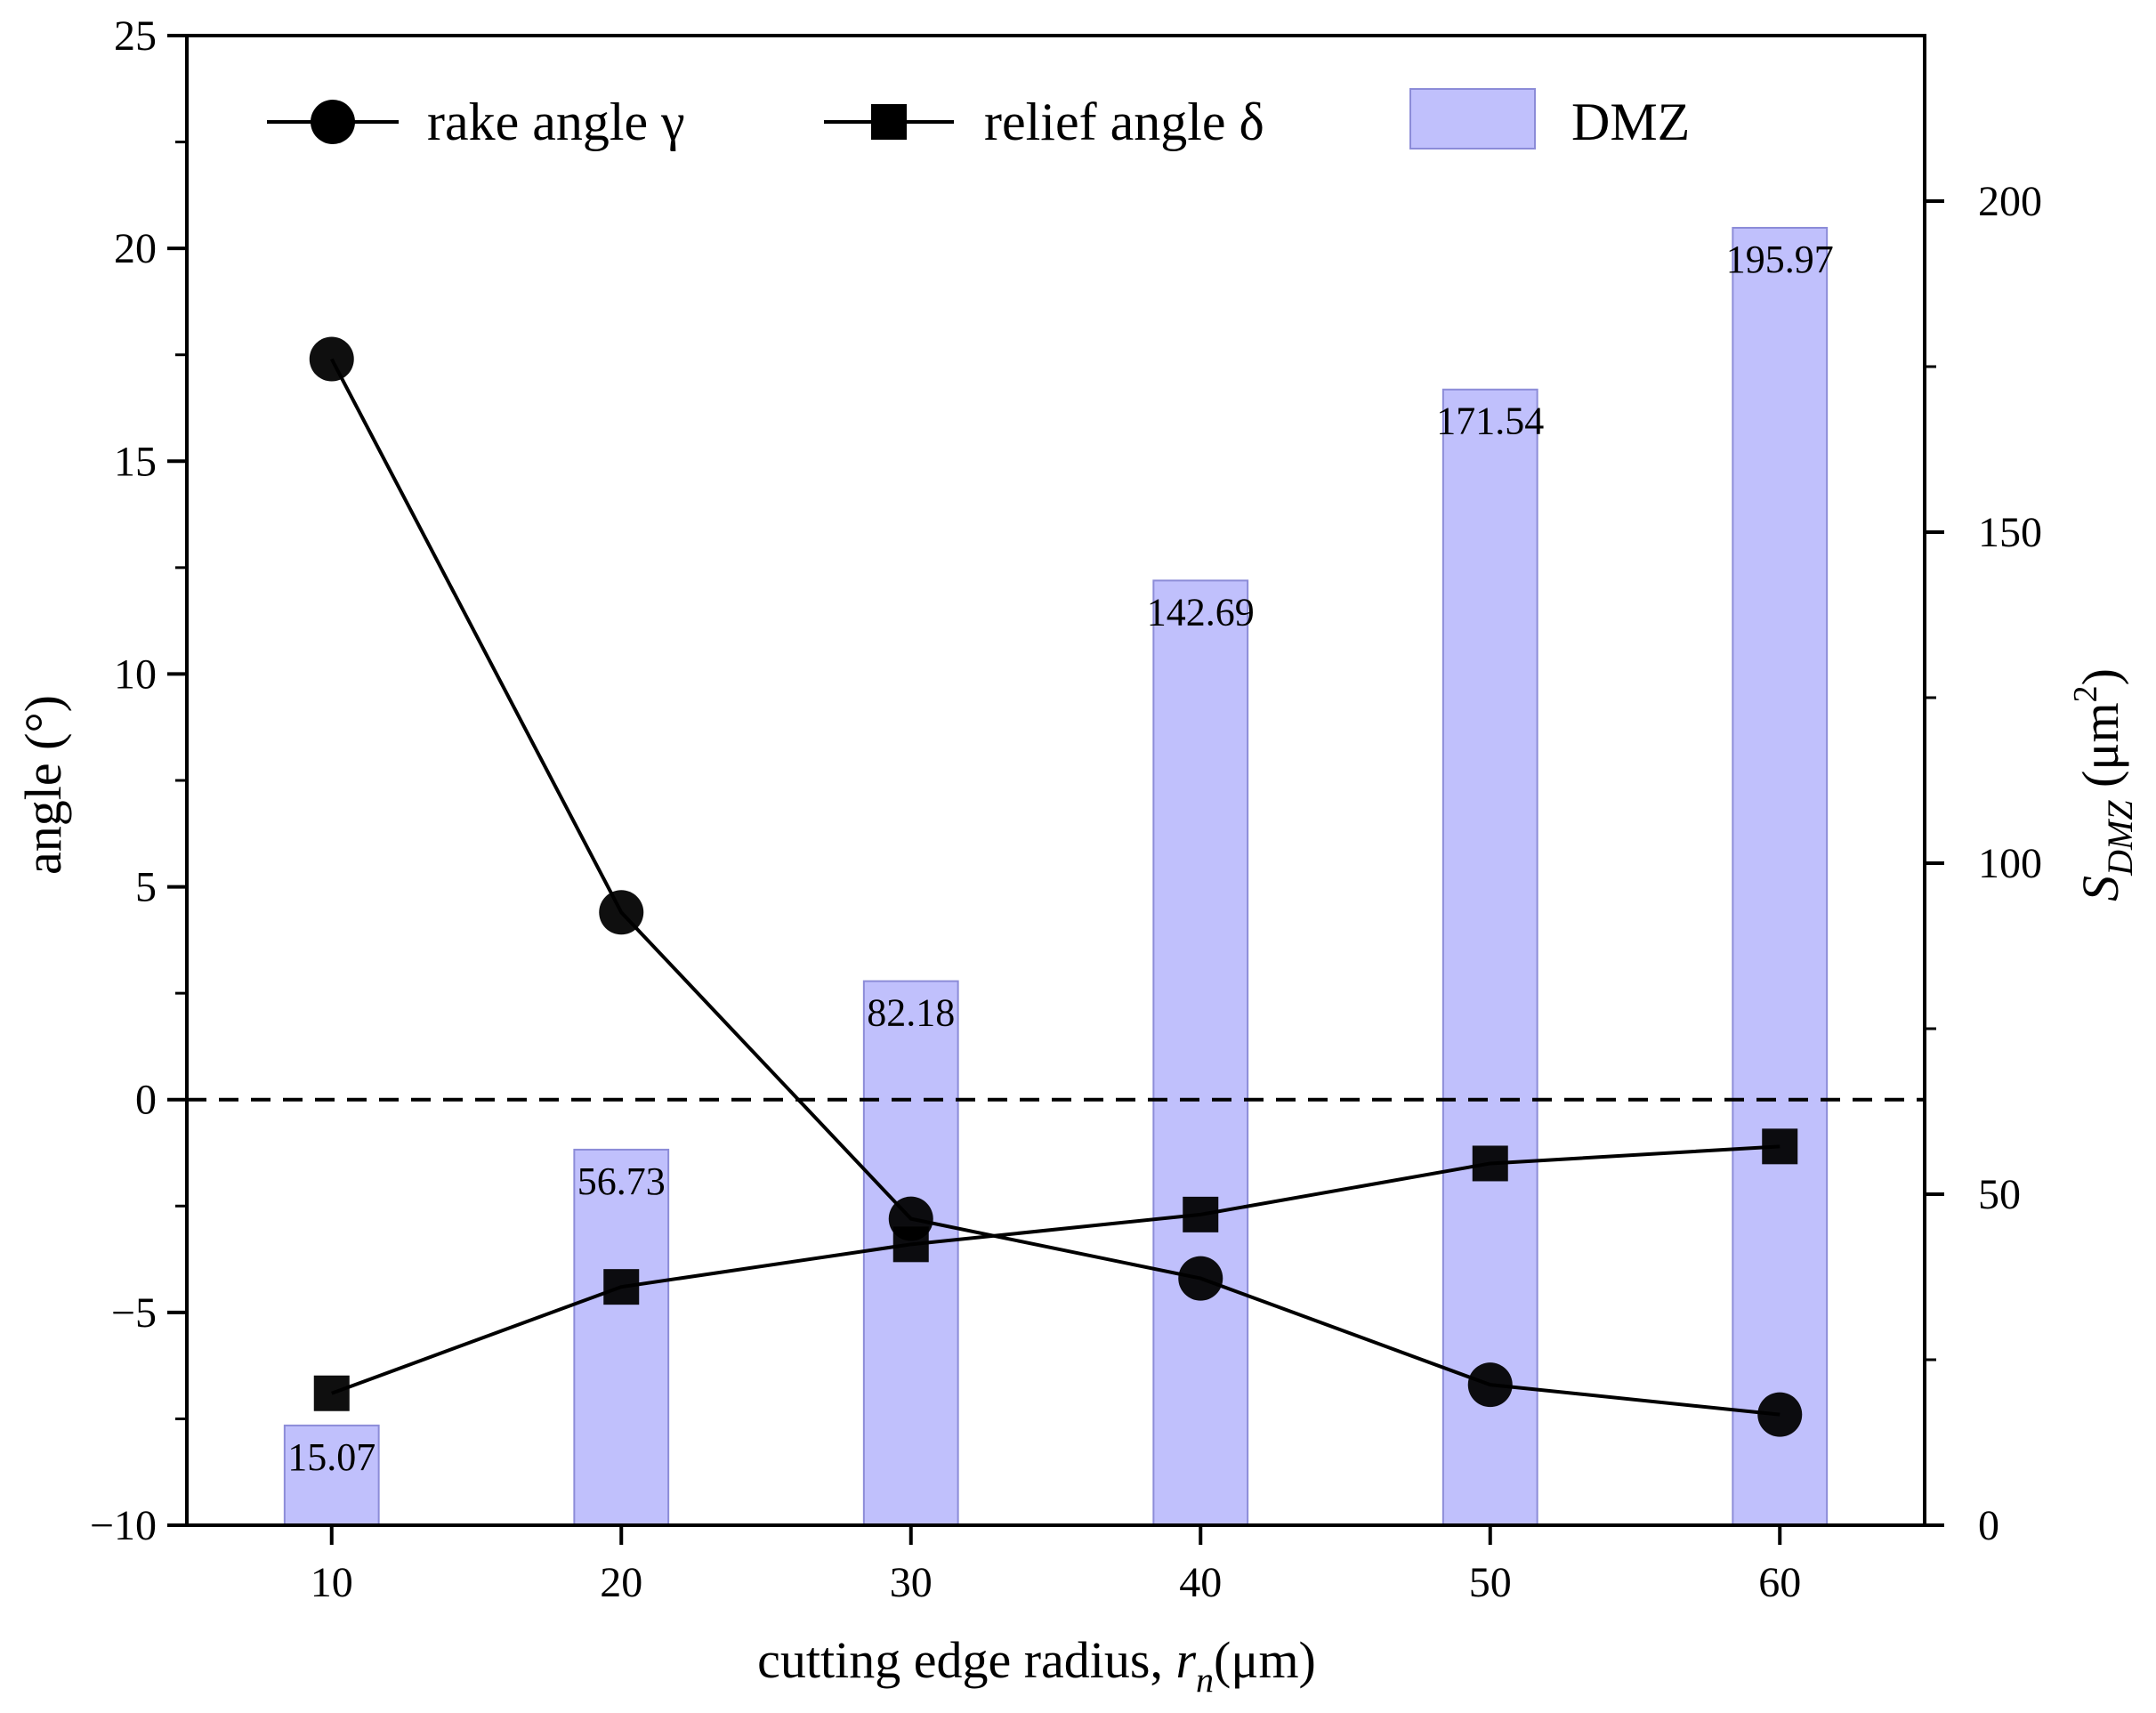  Describe the element at coordinates (331, 1457) in the screenshot. I see `dmz-bar-label: 15.07` at that location.